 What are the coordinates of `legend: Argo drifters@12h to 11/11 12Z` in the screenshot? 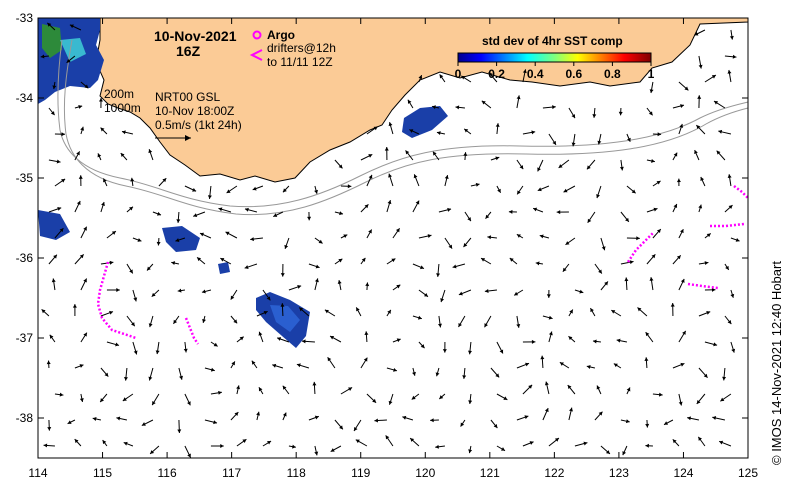 It's located at (292, 48).